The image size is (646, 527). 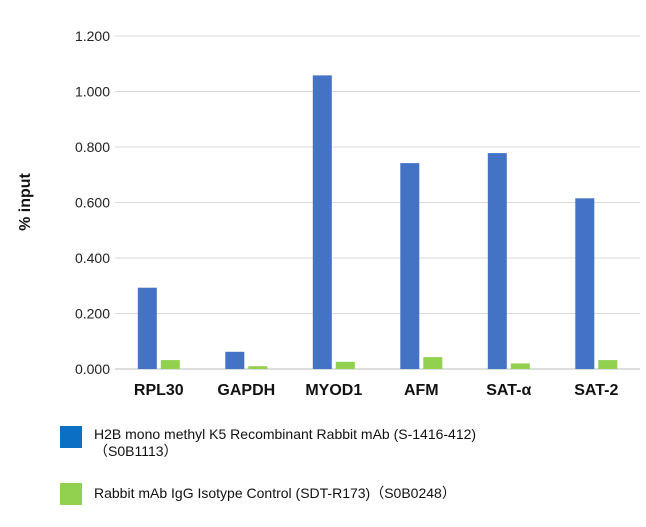 What do you see at coordinates (71, 437) in the screenshot?
I see `legend-swatch-h2b` at bounding box center [71, 437].